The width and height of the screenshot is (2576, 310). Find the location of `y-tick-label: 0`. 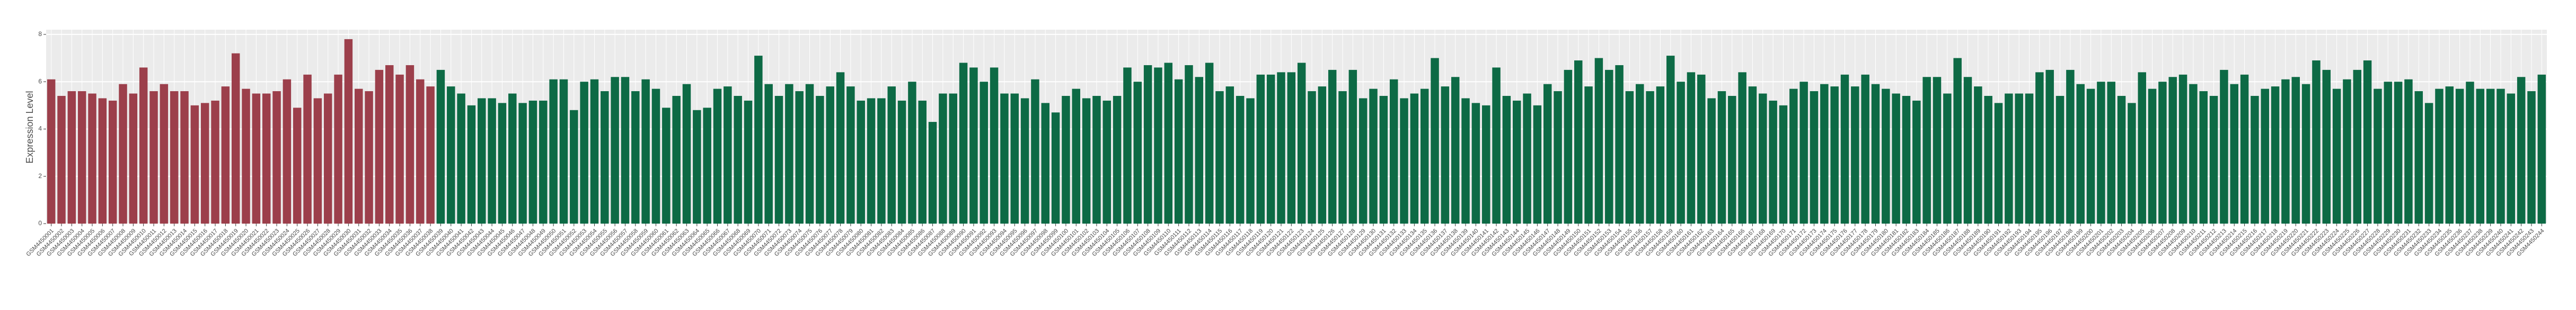

y-tick-label: 0 is located at coordinates (40, 223).